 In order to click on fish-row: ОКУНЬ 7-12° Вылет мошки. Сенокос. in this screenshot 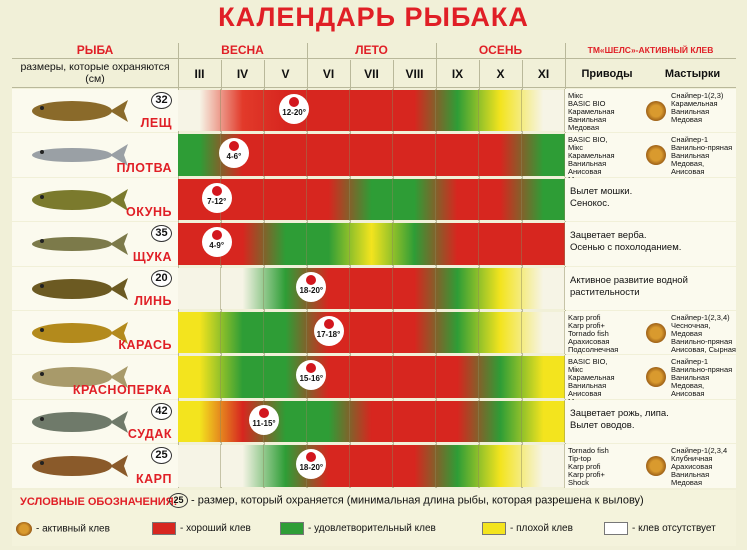, I will do `click(374, 199)`.